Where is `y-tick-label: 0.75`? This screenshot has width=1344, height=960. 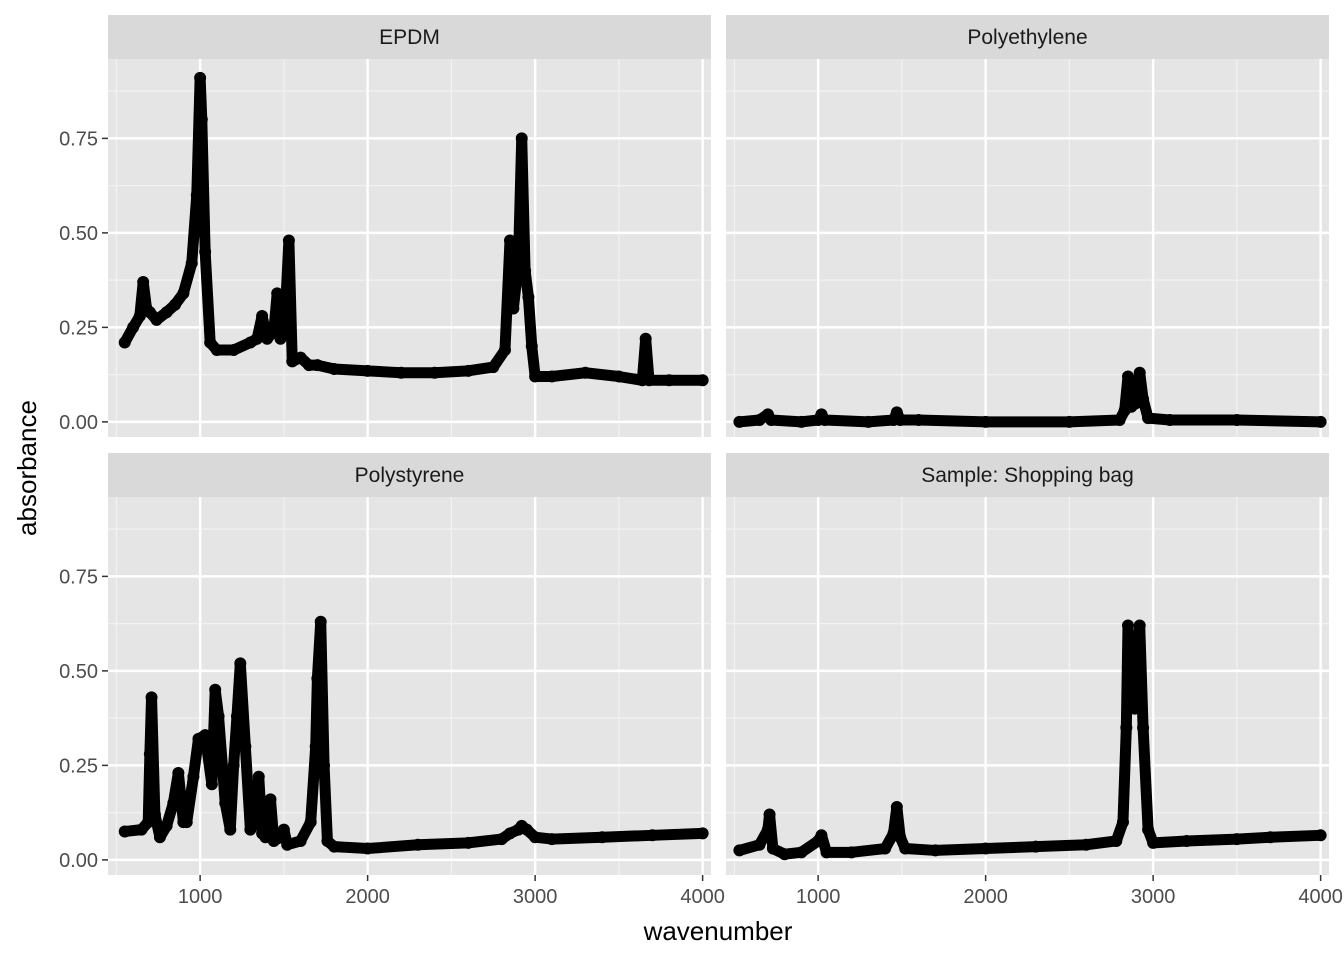 y-tick-label: 0.75 is located at coordinates (78, 139).